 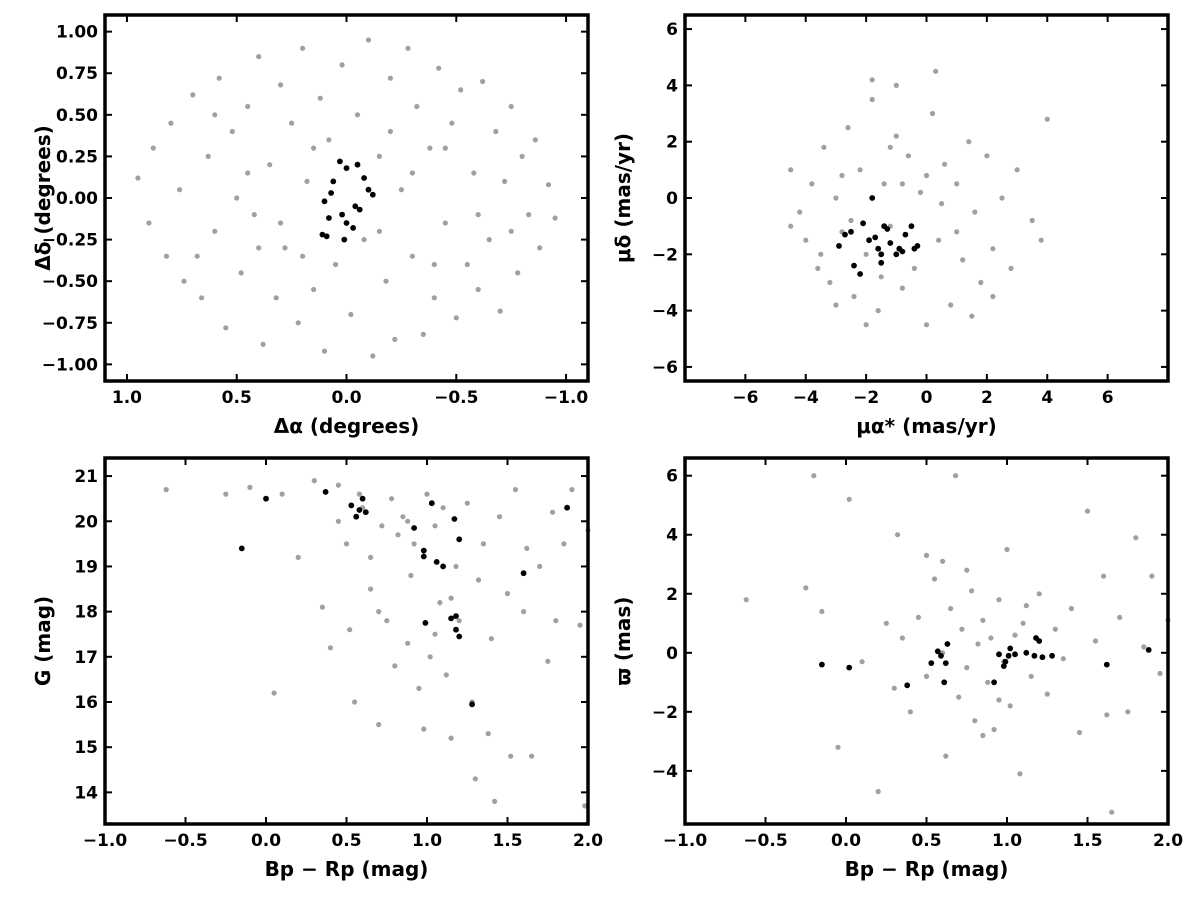 I want to click on y-tick-label: 18, so click(x=86, y=613).